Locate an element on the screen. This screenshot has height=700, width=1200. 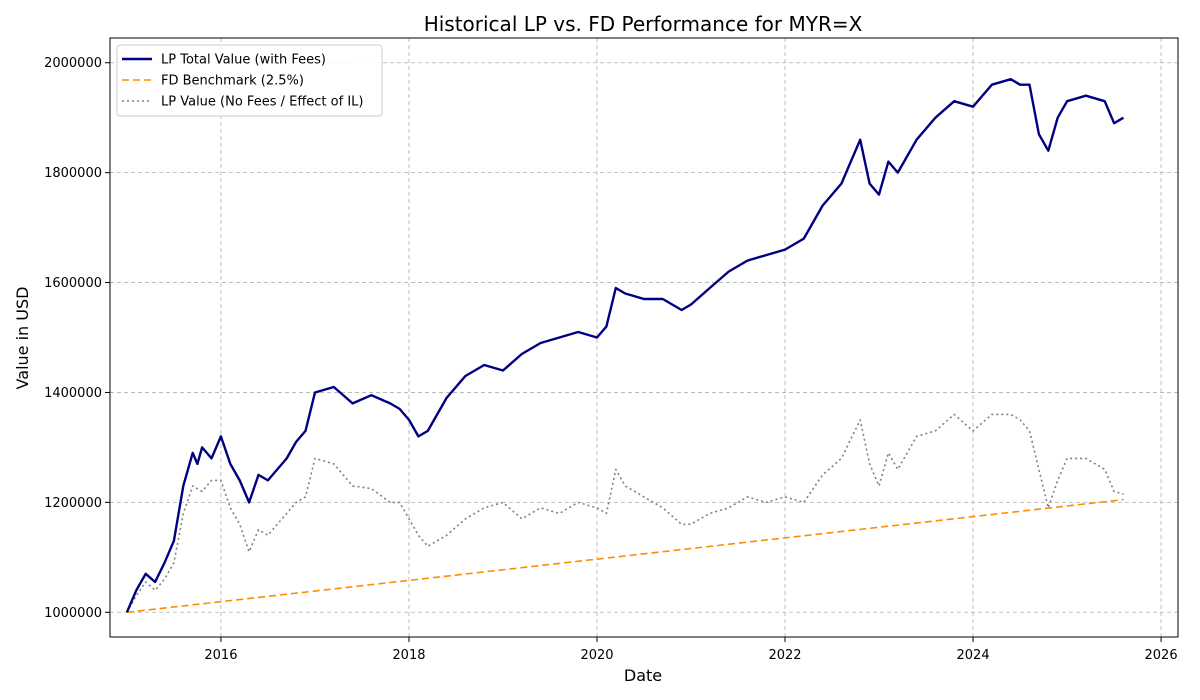
y-tick-label: 1800000 is located at coordinates (73, 173).